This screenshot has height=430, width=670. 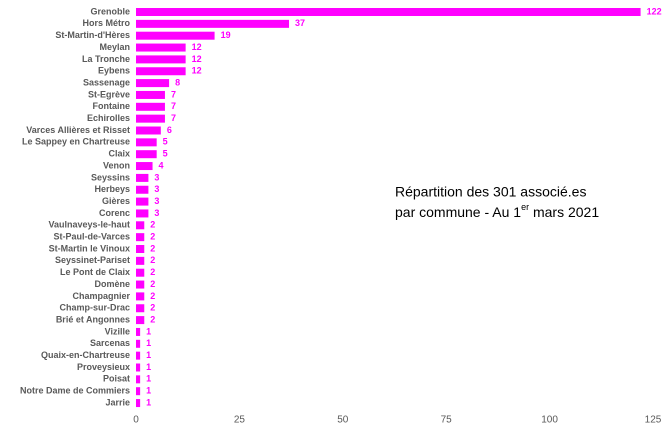 What do you see at coordinates (447, 420) in the screenshot?
I see `x-tick-label: 75` at bounding box center [447, 420].